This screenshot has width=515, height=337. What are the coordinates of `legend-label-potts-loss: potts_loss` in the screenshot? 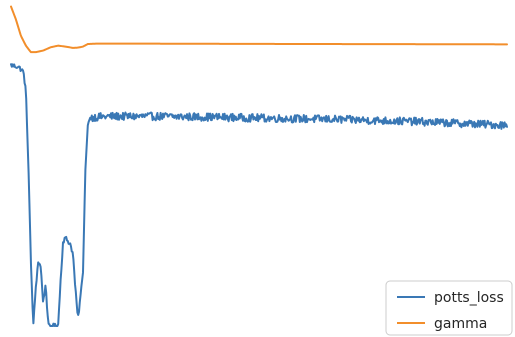 It's located at (469, 298).